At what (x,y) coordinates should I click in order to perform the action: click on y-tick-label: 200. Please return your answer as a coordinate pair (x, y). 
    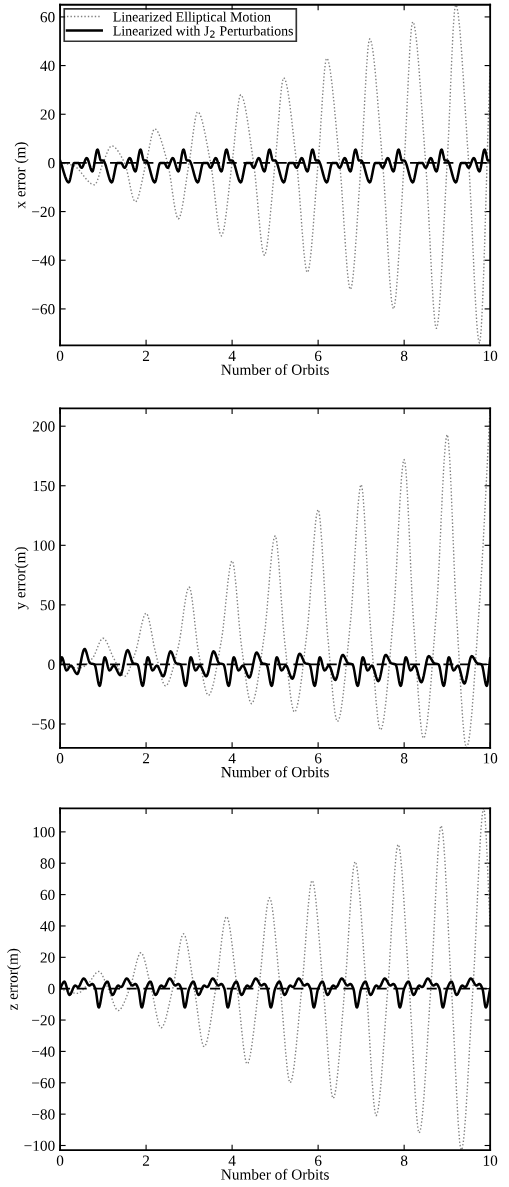
    Looking at the image, I should click on (43, 426).